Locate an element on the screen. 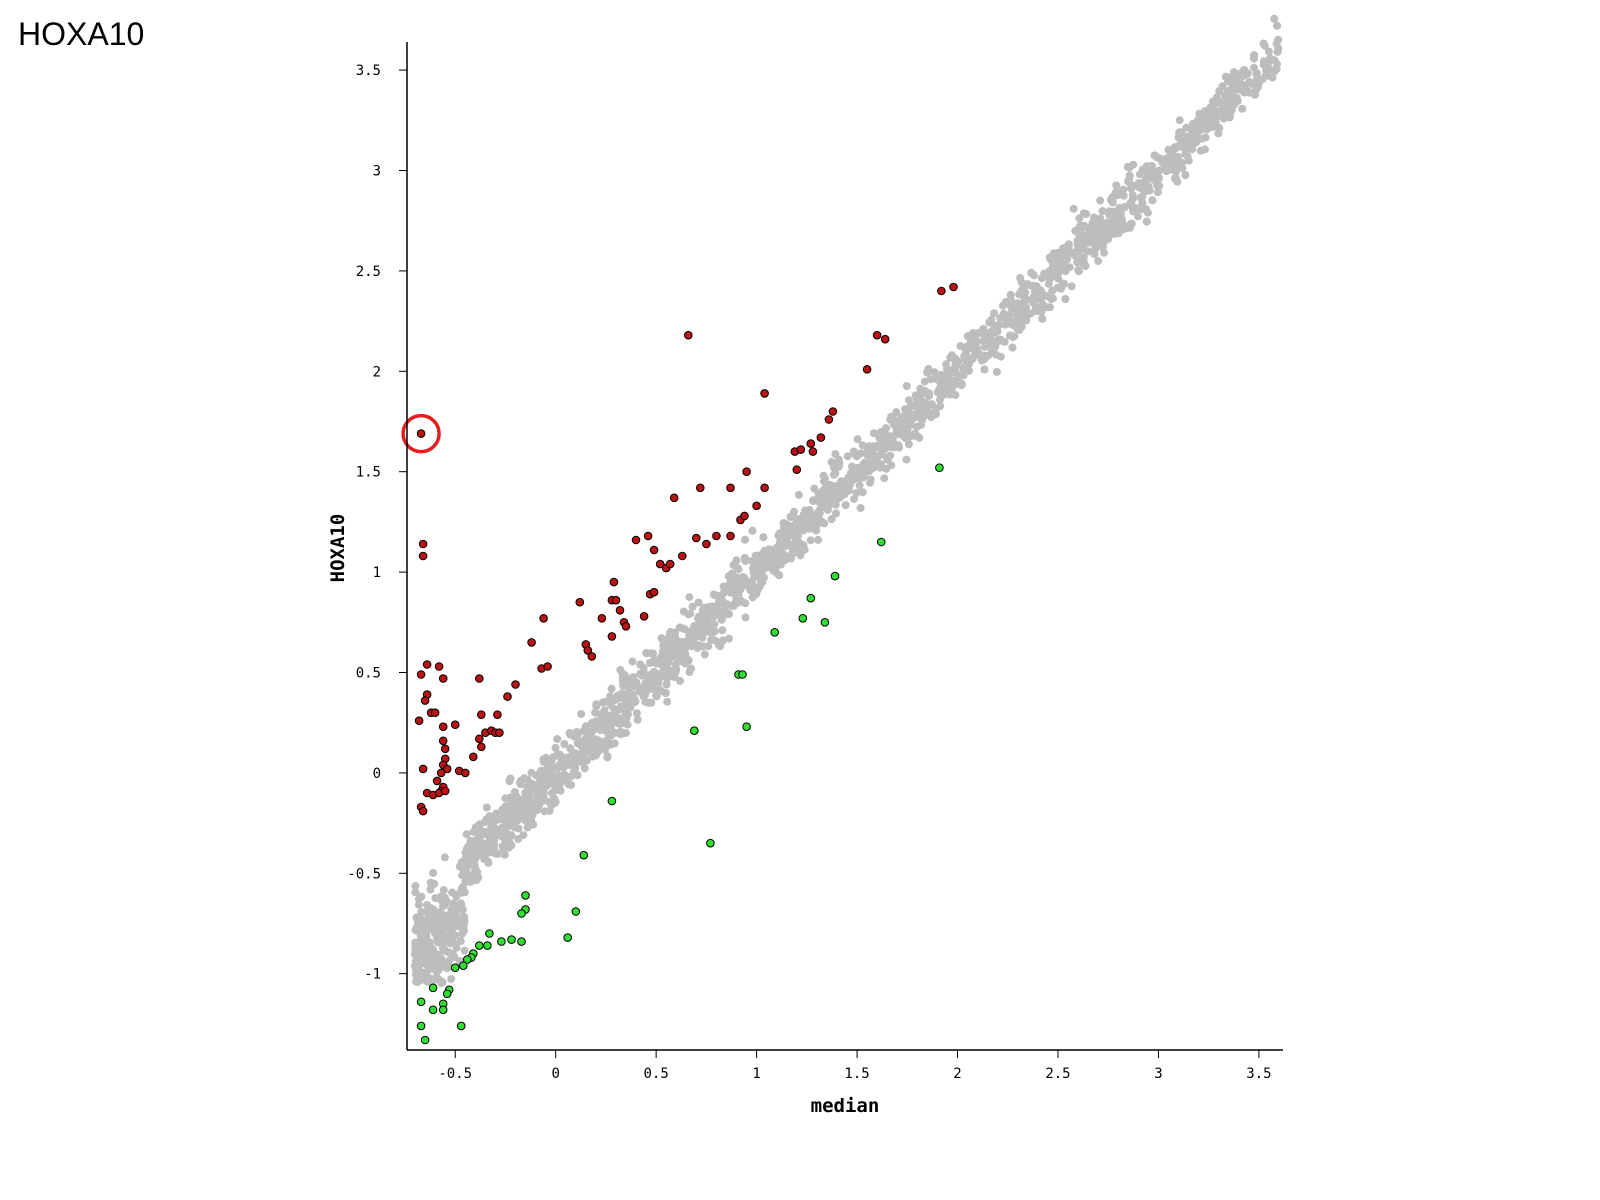 The height and width of the screenshot is (1200, 1600). y-tick-label: 1 is located at coordinates (377, 573).